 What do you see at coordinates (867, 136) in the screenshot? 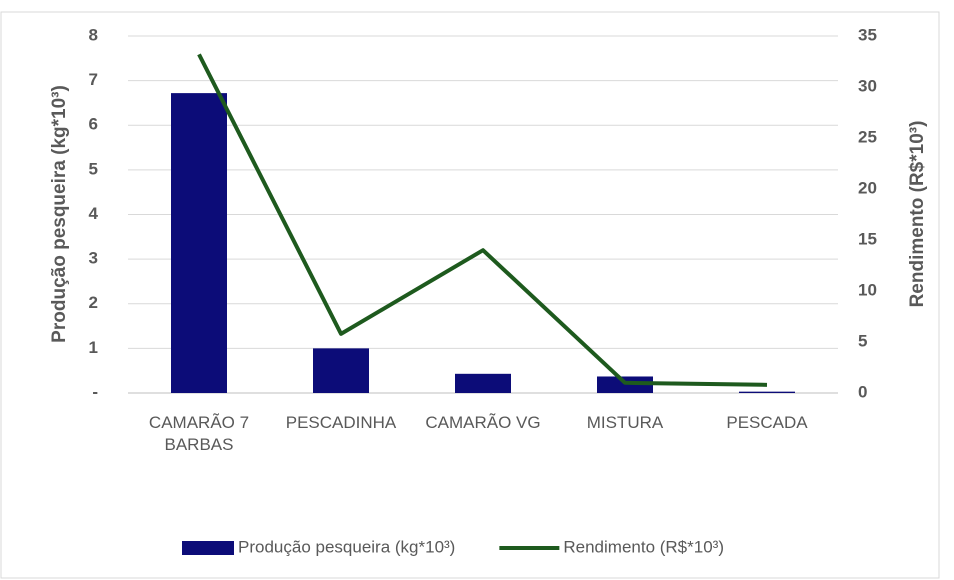
I see `y2-tick-label: 25` at bounding box center [867, 136].